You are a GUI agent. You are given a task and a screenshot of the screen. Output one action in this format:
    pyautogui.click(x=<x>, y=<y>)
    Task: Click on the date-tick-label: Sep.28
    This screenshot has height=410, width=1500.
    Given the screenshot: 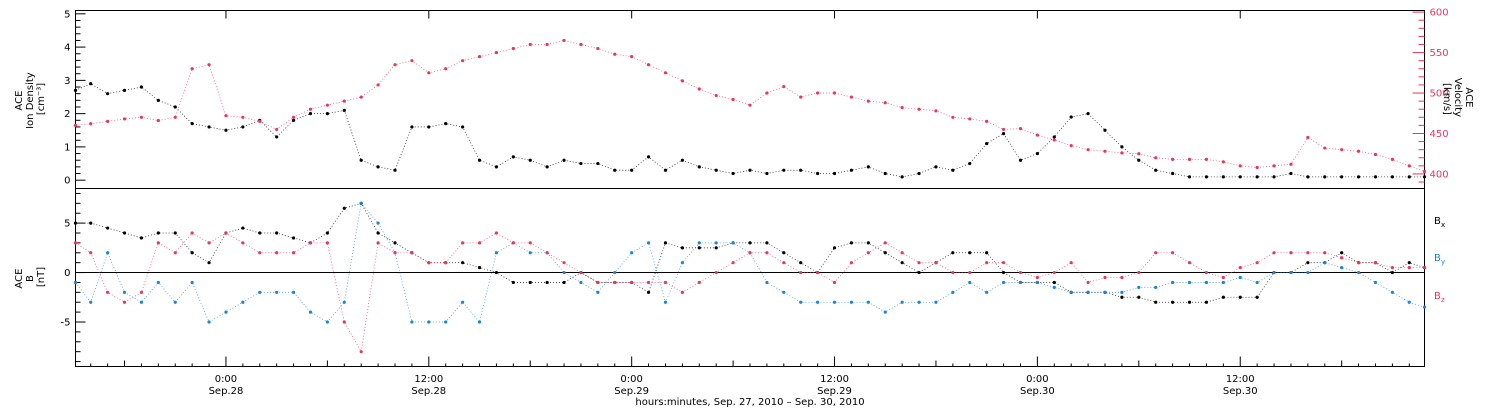 What is the action you would take?
    pyautogui.click(x=428, y=391)
    